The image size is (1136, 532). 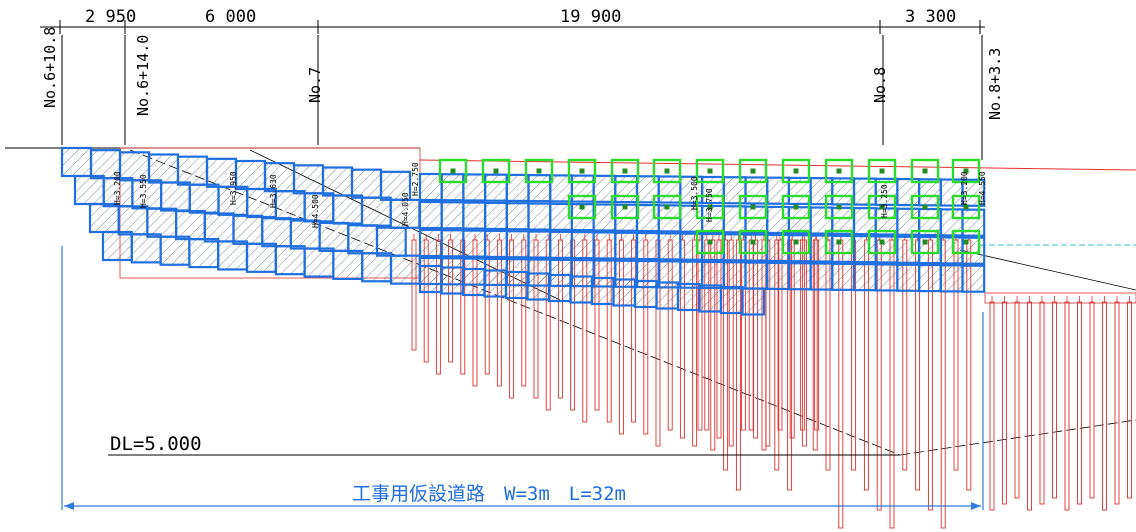 What do you see at coordinates (143, 75) in the screenshot?
I see `station-label: No.6+14.0` at bounding box center [143, 75].